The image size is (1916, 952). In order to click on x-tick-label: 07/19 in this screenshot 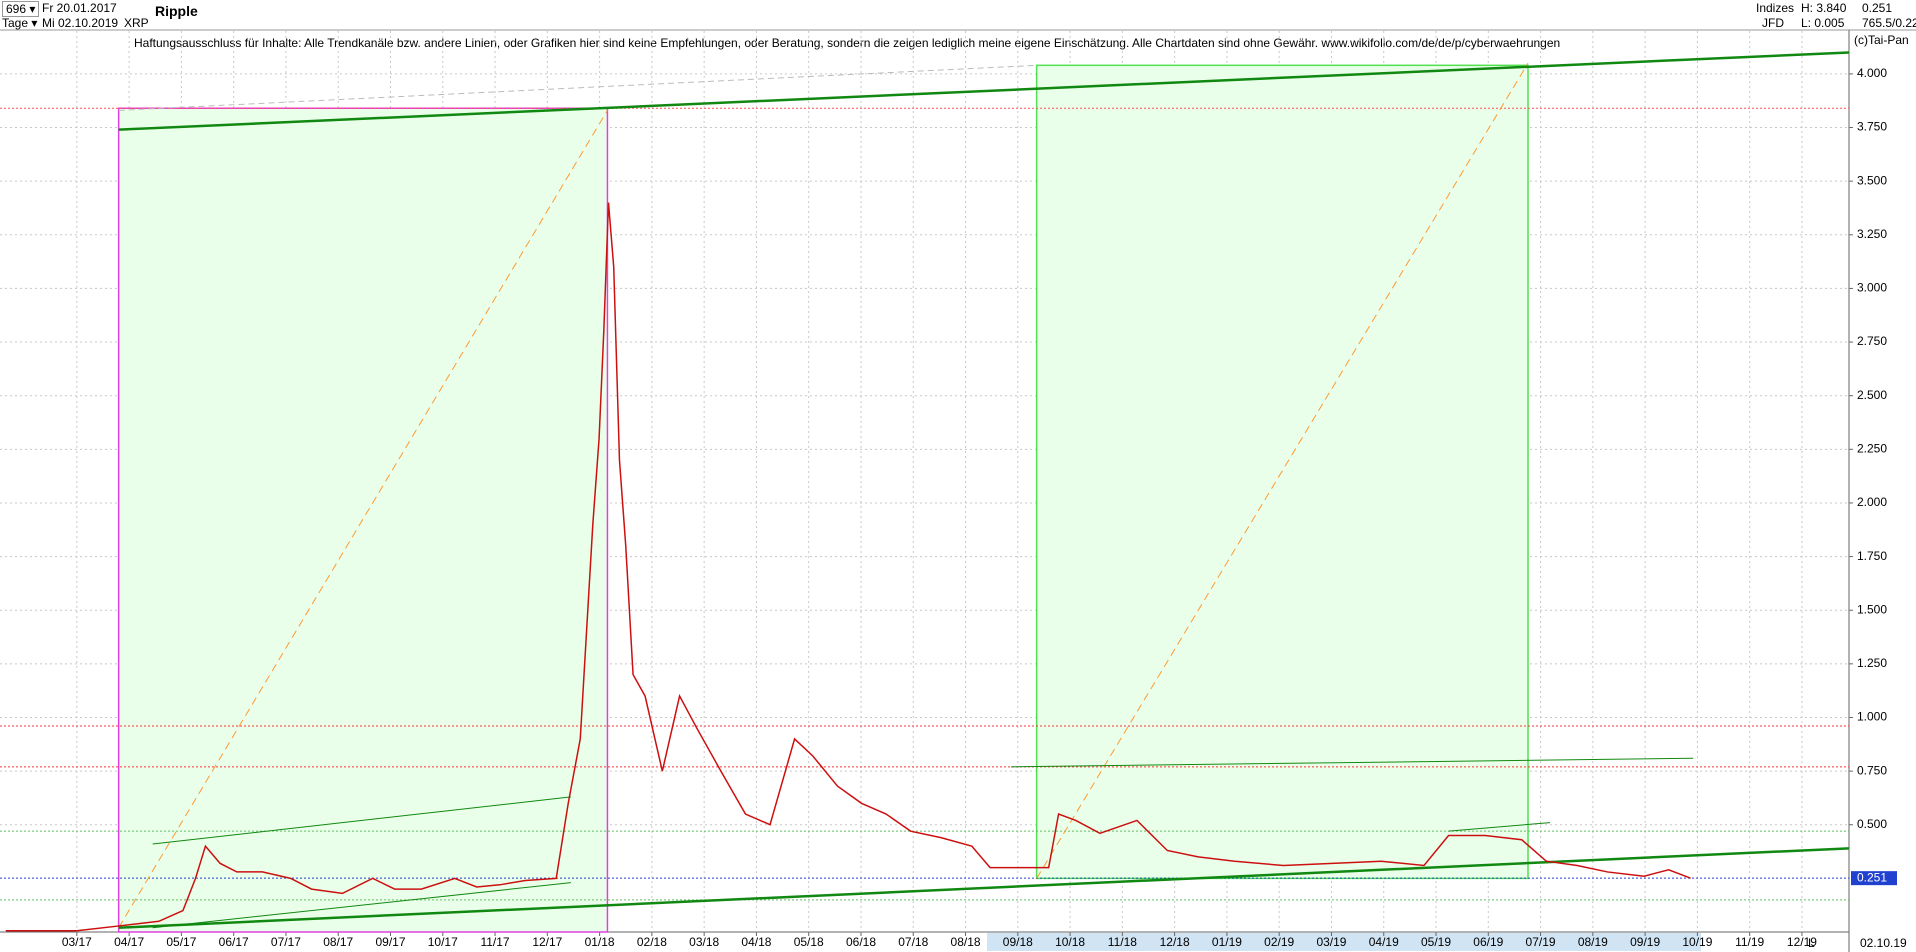, I will do `click(1541, 942)`.